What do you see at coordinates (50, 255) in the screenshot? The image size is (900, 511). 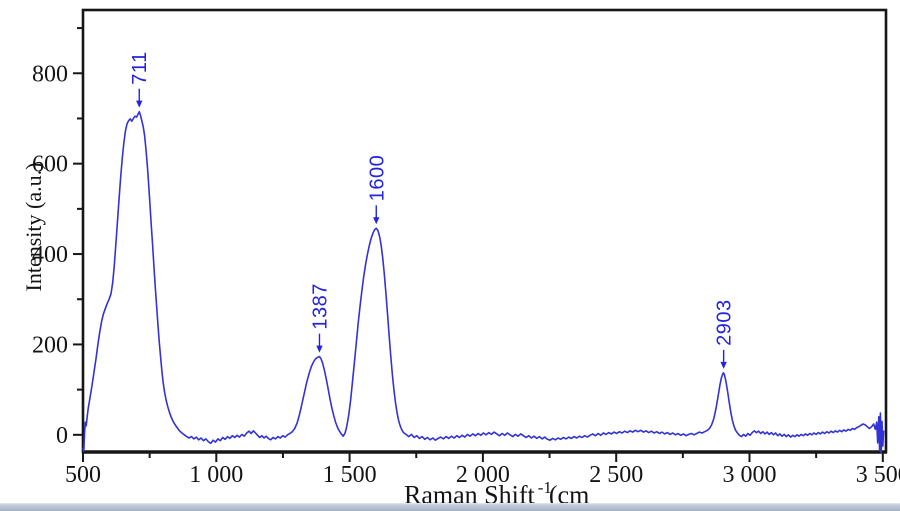 I see `y-tick-label: 400` at bounding box center [50, 255].